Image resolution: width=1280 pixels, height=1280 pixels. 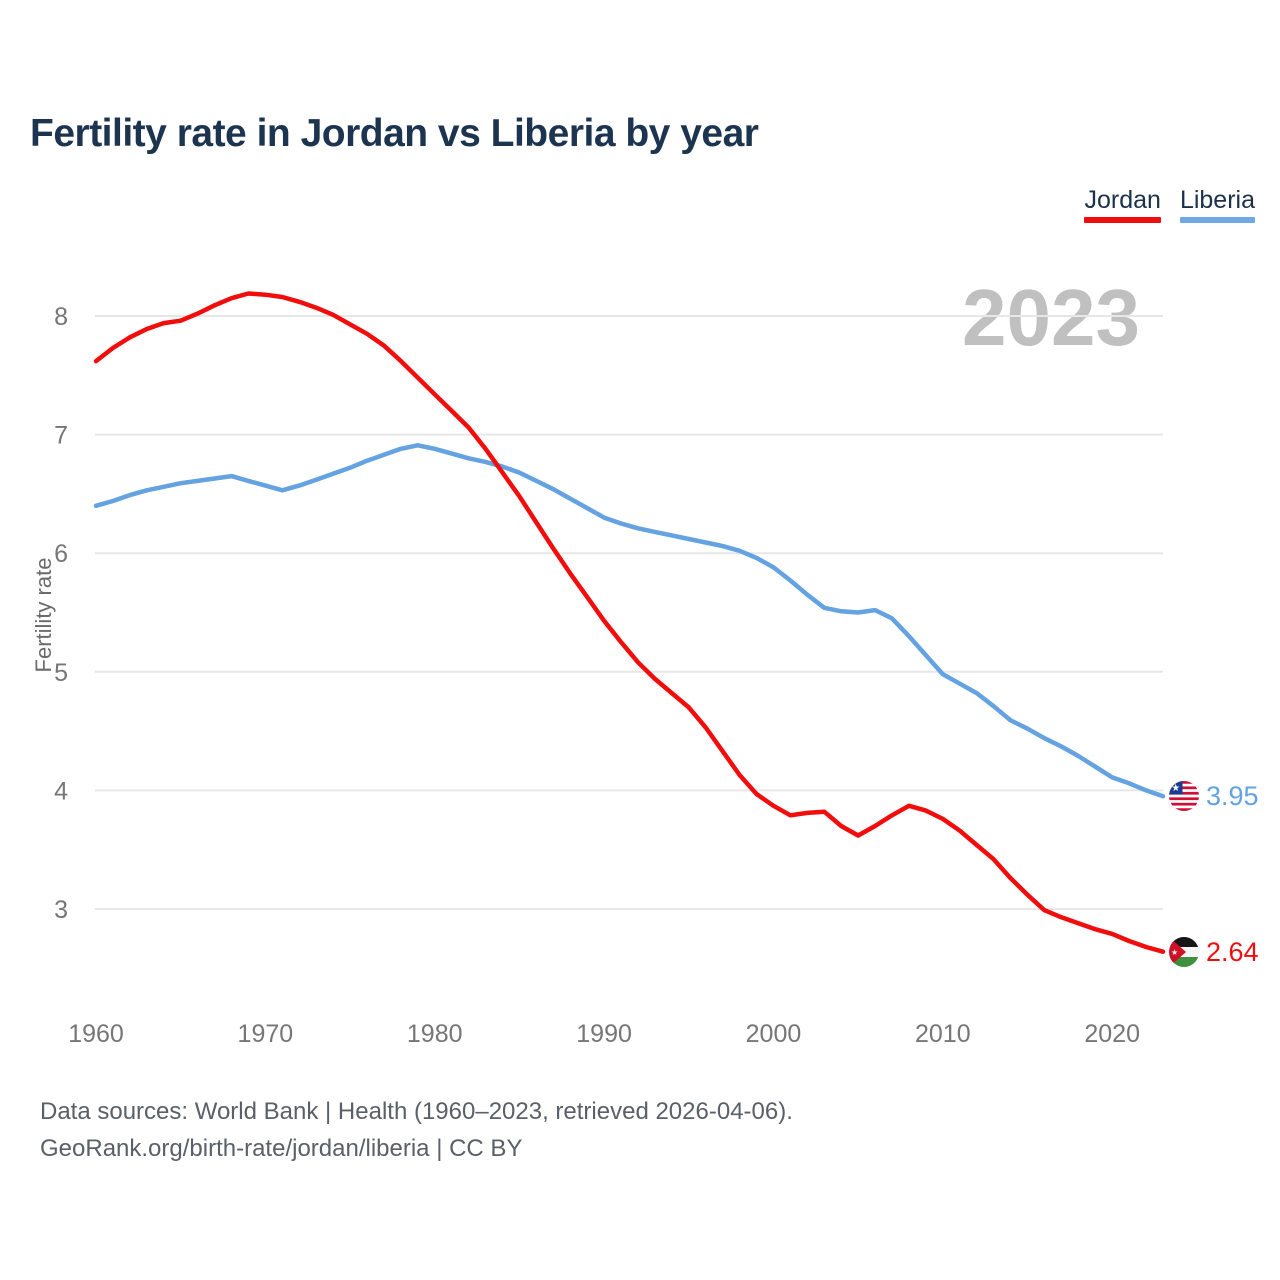 I want to click on legend-item-jordan: Jordan, so click(x=1122, y=204).